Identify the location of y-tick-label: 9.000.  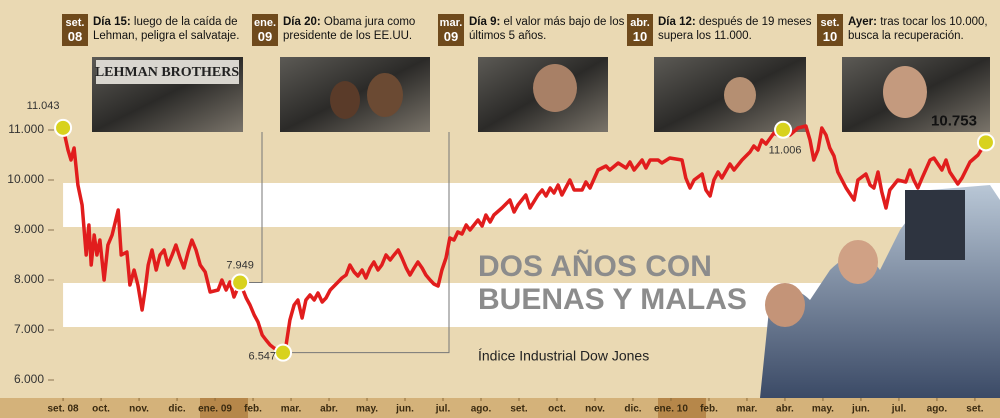
(29, 229).